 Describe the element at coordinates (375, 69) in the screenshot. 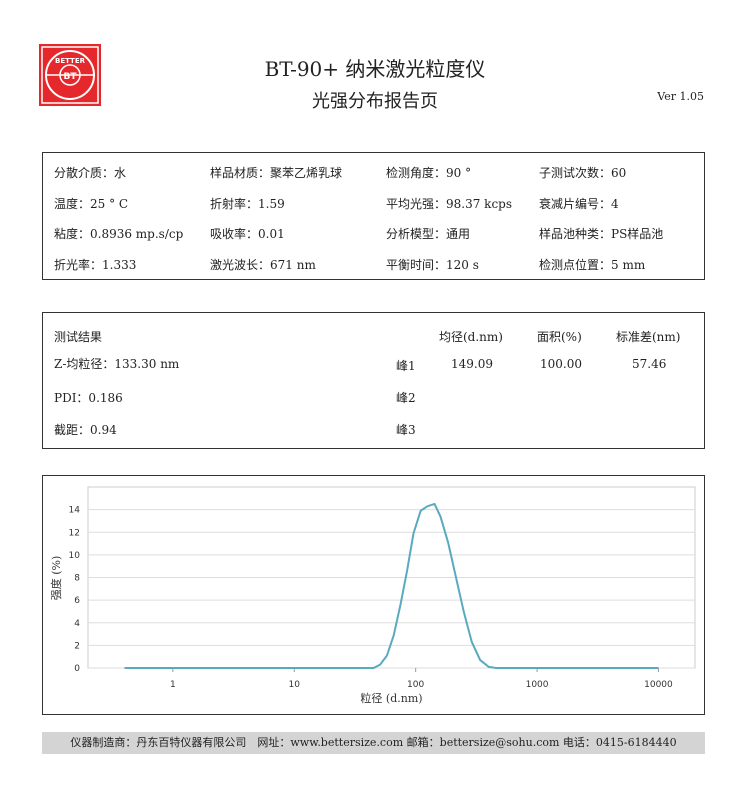

I see `report-title: BT-90+ 纳米激光粒度仪` at that location.